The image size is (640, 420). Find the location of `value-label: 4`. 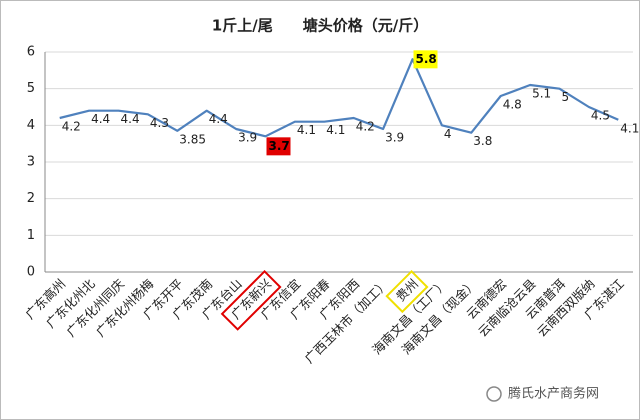

value-label: 4 is located at coordinates (448, 134).